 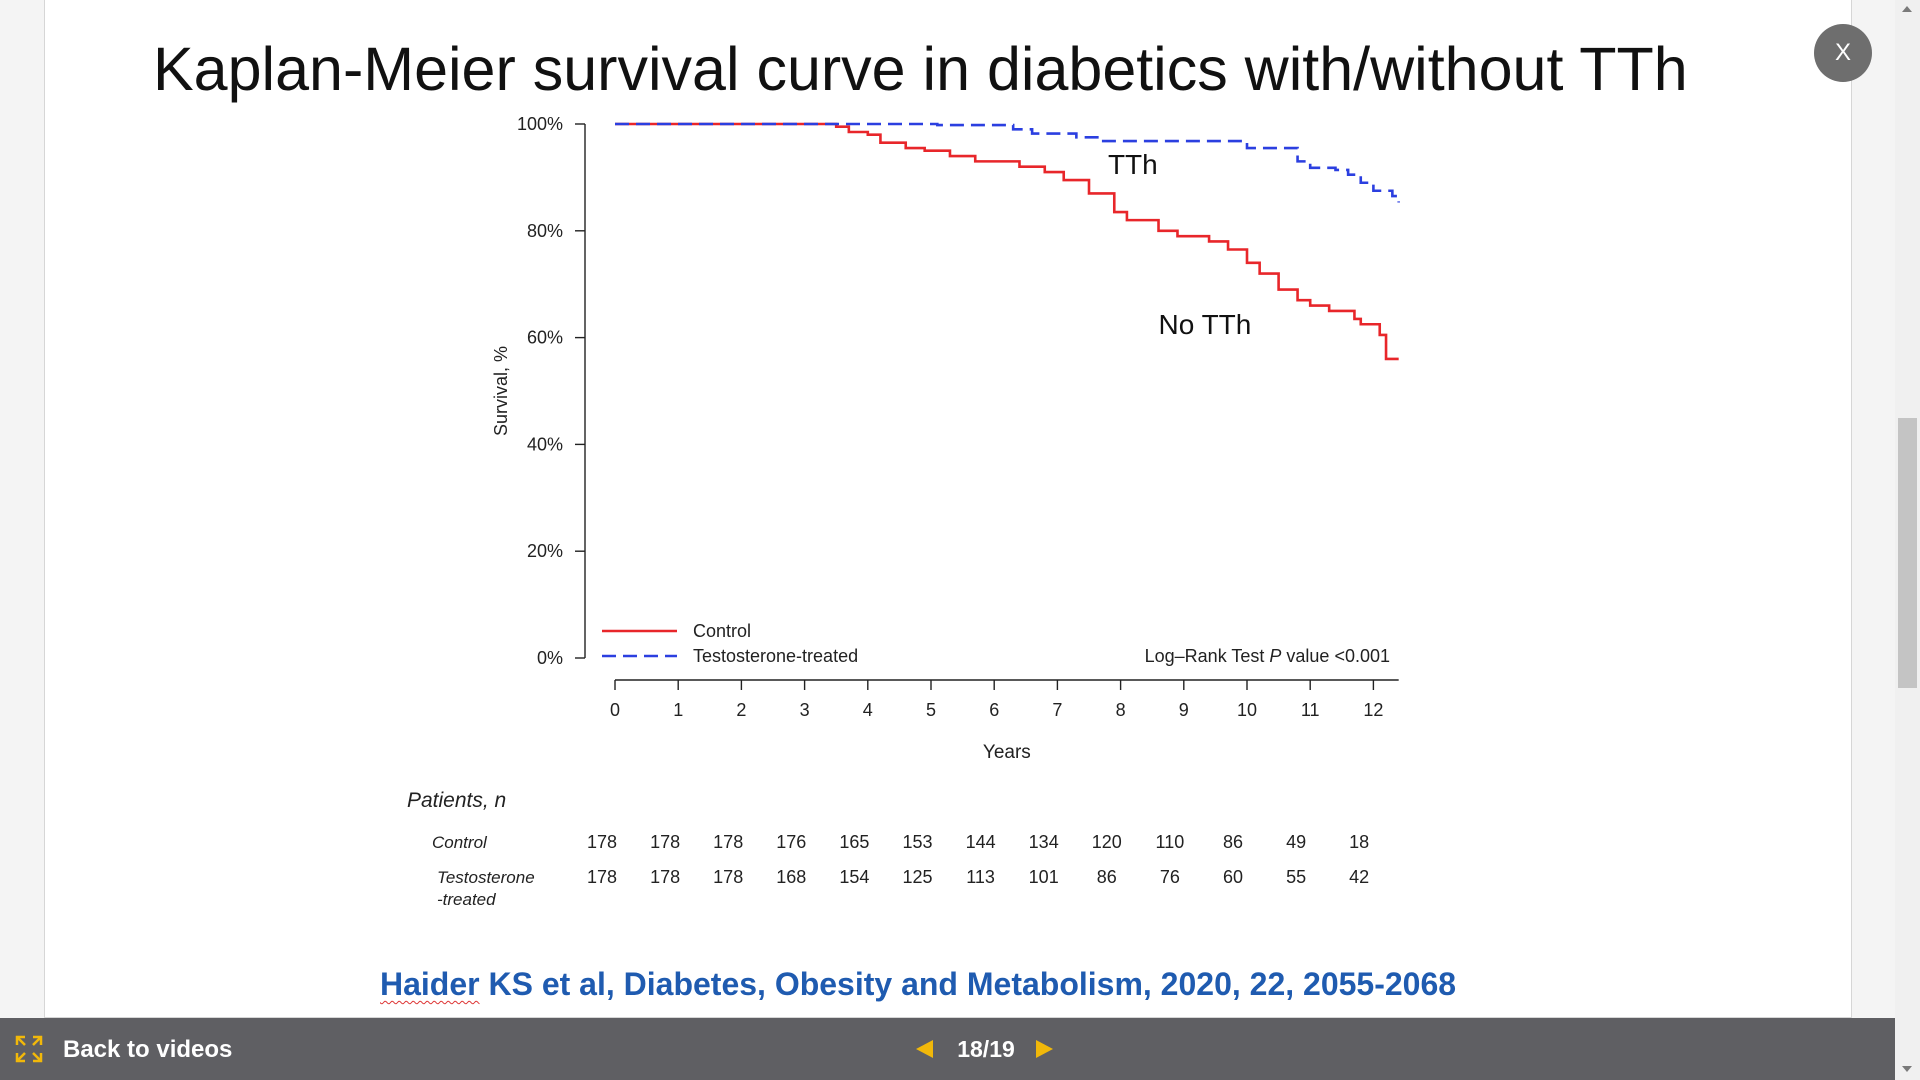 I want to click on log-rank-text: Log–Rank Test P value <0.001, so click(x=1267, y=656).